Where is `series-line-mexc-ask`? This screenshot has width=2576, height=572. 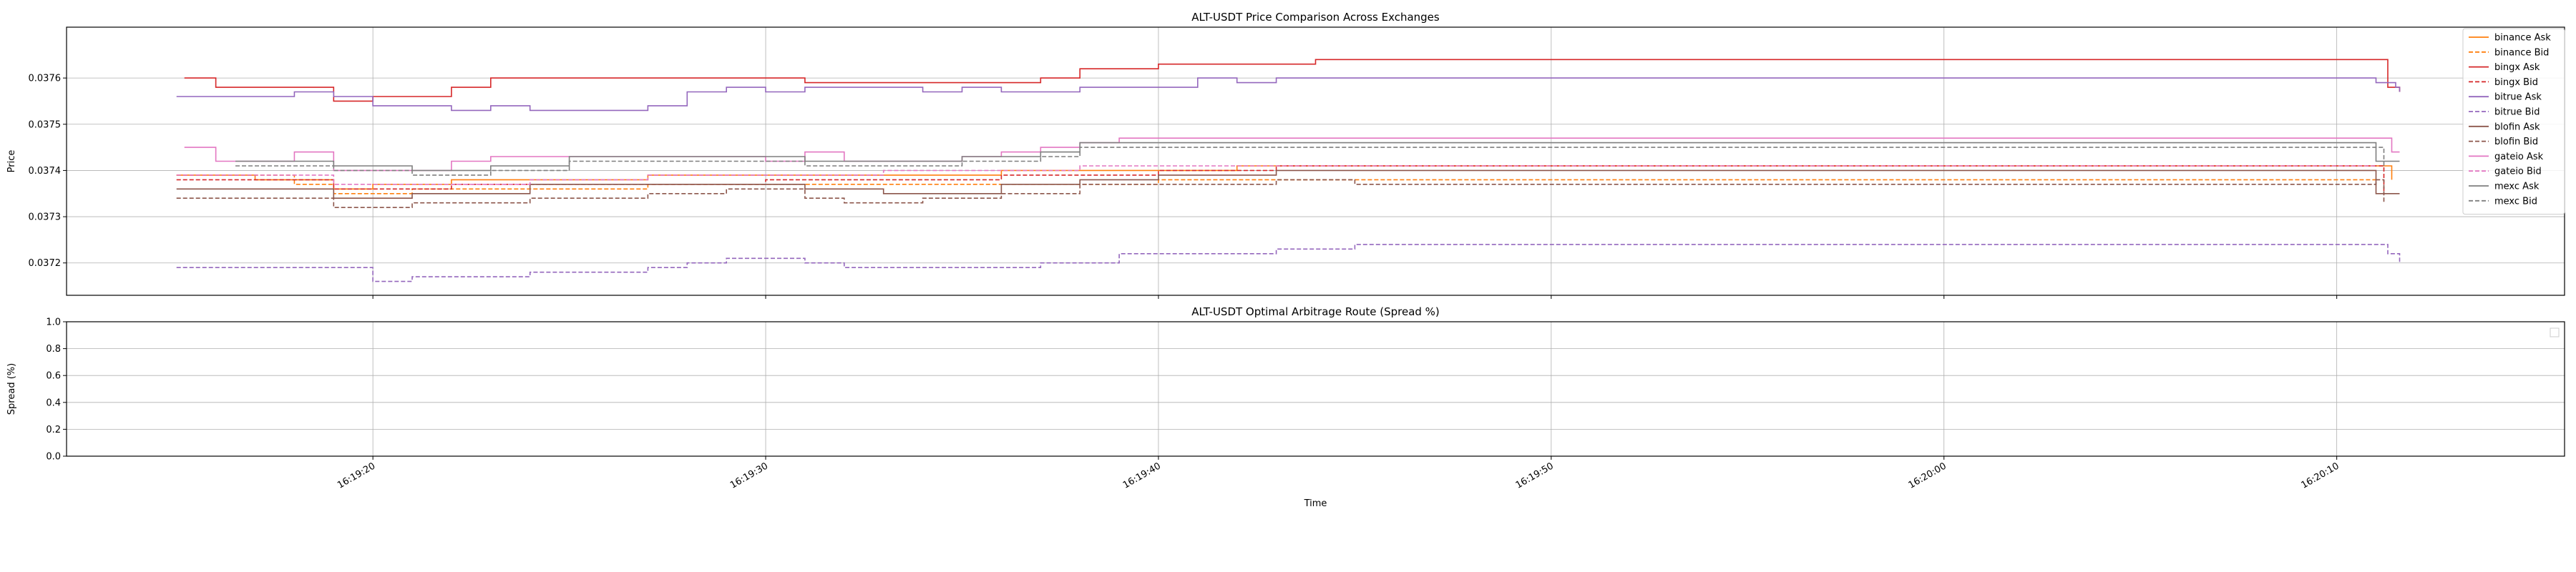
series-line-mexc-ask is located at coordinates (1317, 157).